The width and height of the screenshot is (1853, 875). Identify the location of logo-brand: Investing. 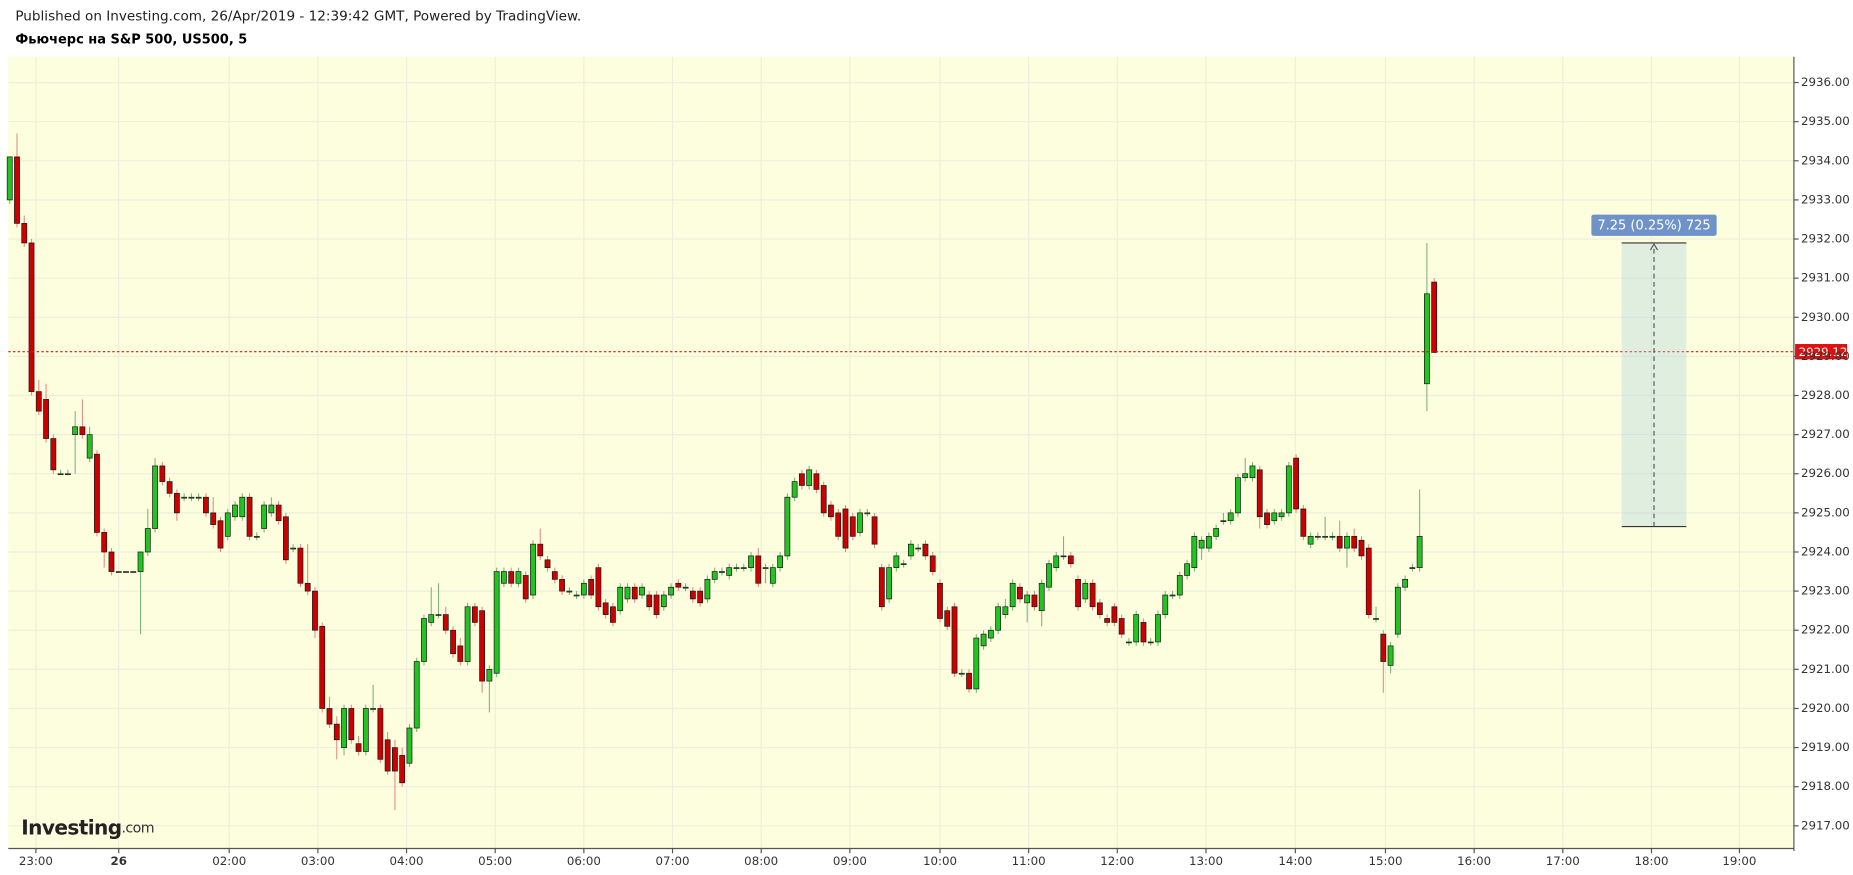
(71, 827).